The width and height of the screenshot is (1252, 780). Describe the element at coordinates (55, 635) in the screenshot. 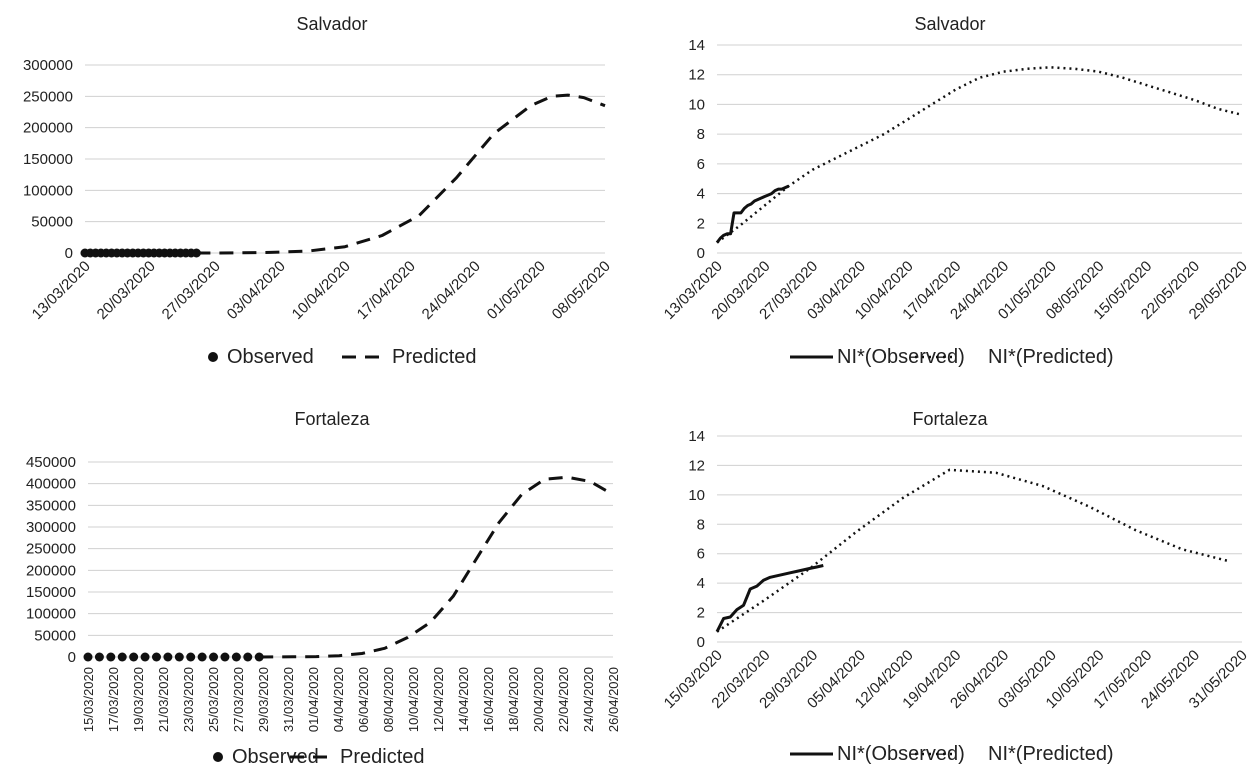

I see `y-tick-label: 50000` at that location.